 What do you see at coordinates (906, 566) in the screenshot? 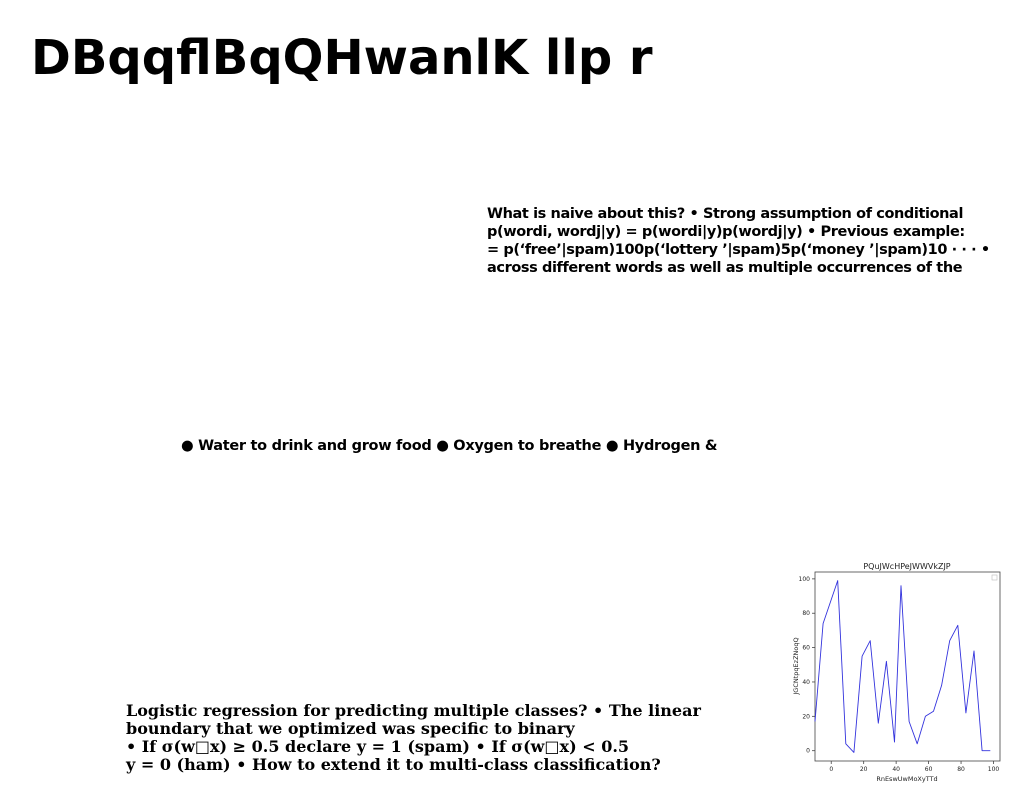
I see `chart-title: PQuJWcHPeJWWVkZJP` at bounding box center [906, 566].